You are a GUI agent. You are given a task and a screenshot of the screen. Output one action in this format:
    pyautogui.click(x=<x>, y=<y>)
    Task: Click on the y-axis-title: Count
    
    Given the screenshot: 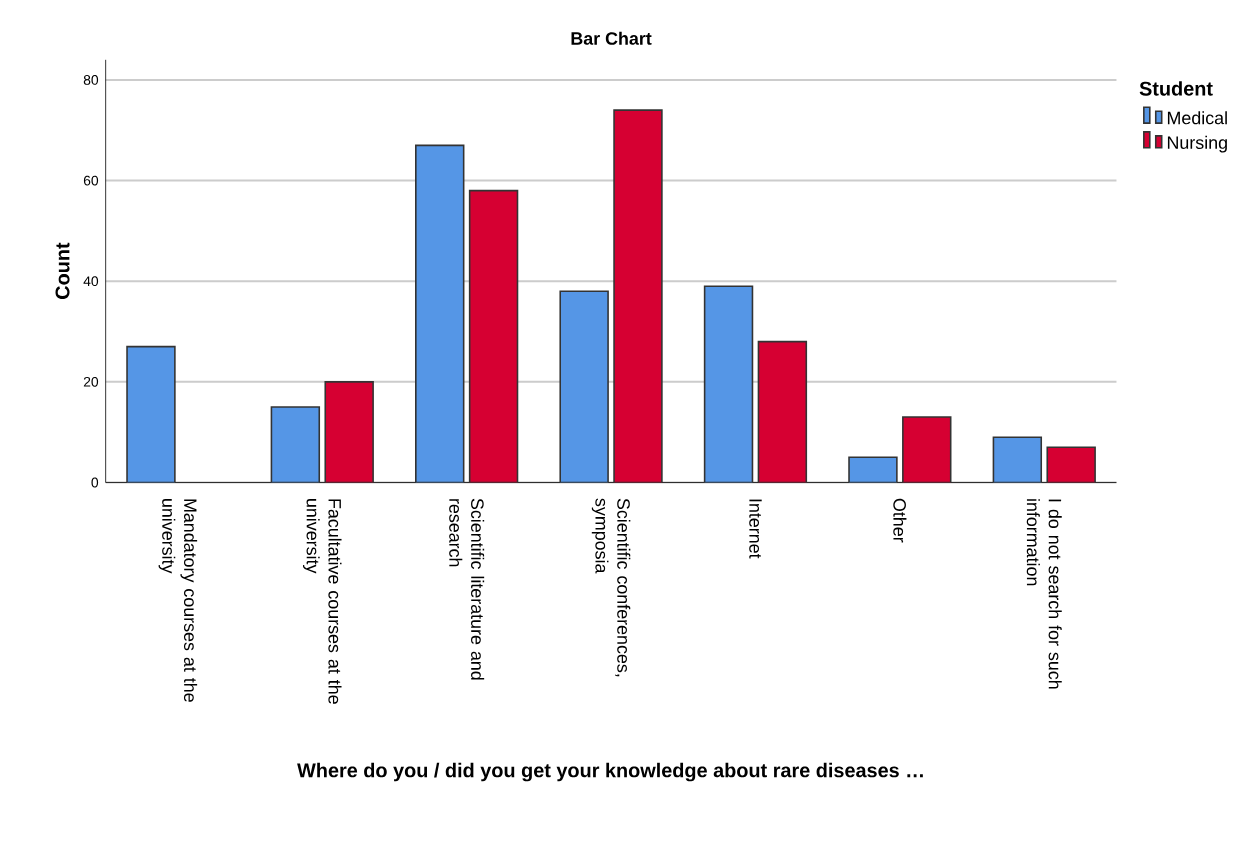 What is the action you would take?
    pyautogui.click(x=62, y=271)
    